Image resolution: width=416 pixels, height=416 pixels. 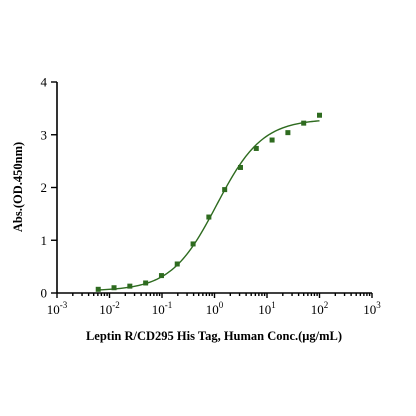 I want to click on x-axis-ticks: 10⁻³ 10⁻² 10⁻¹ 10⁰ 10¹ 10² 10³, so click(x=214, y=305).